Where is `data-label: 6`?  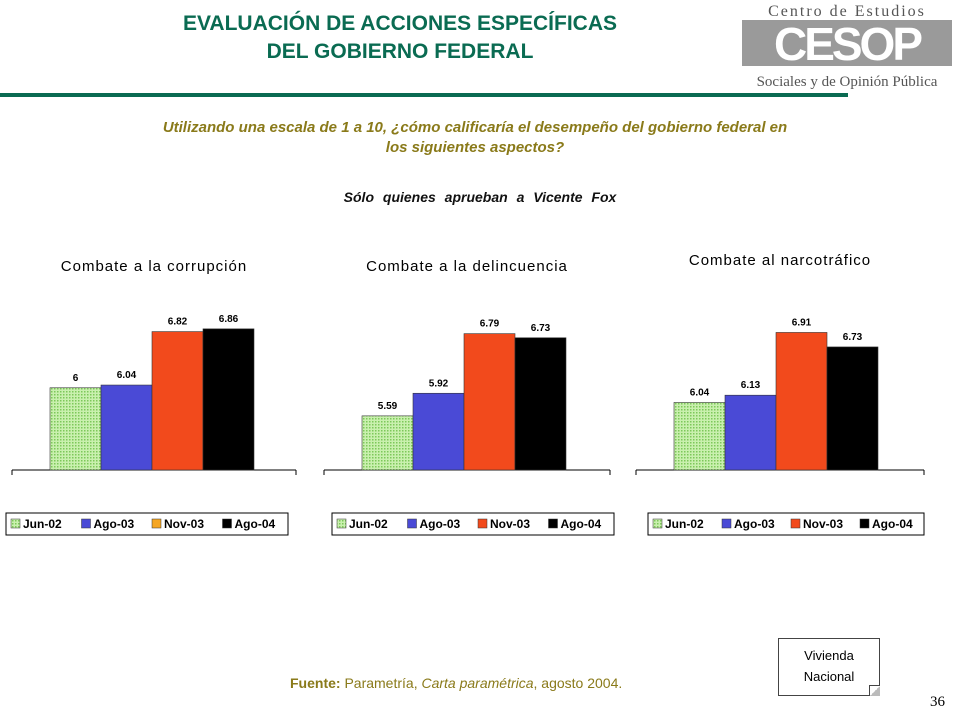 data-label: 6 is located at coordinates (76, 378).